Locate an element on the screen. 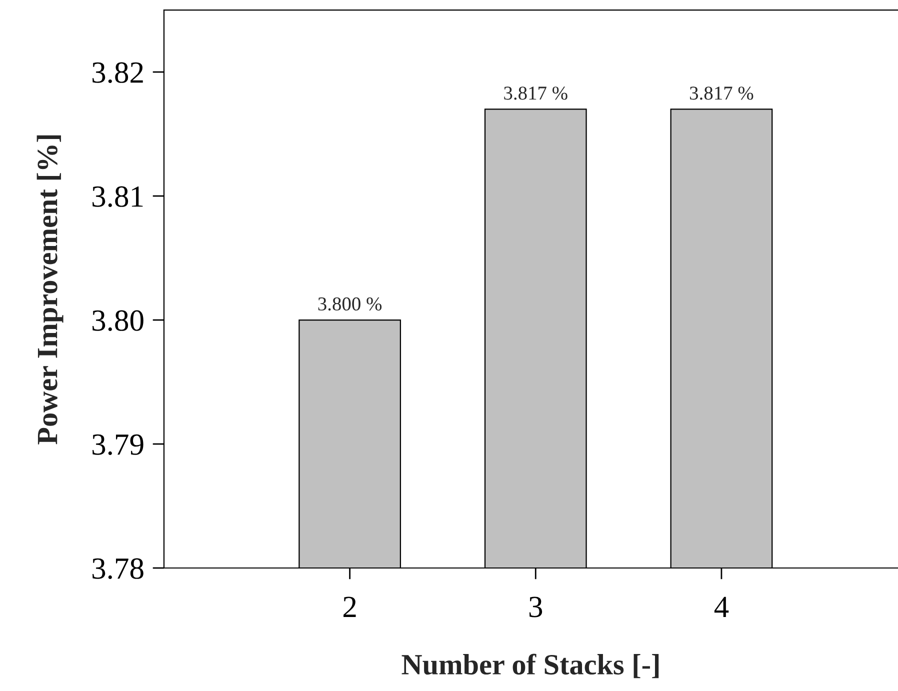 This screenshot has width=898, height=691. data-label: 3.800 % is located at coordinates (350, 304).